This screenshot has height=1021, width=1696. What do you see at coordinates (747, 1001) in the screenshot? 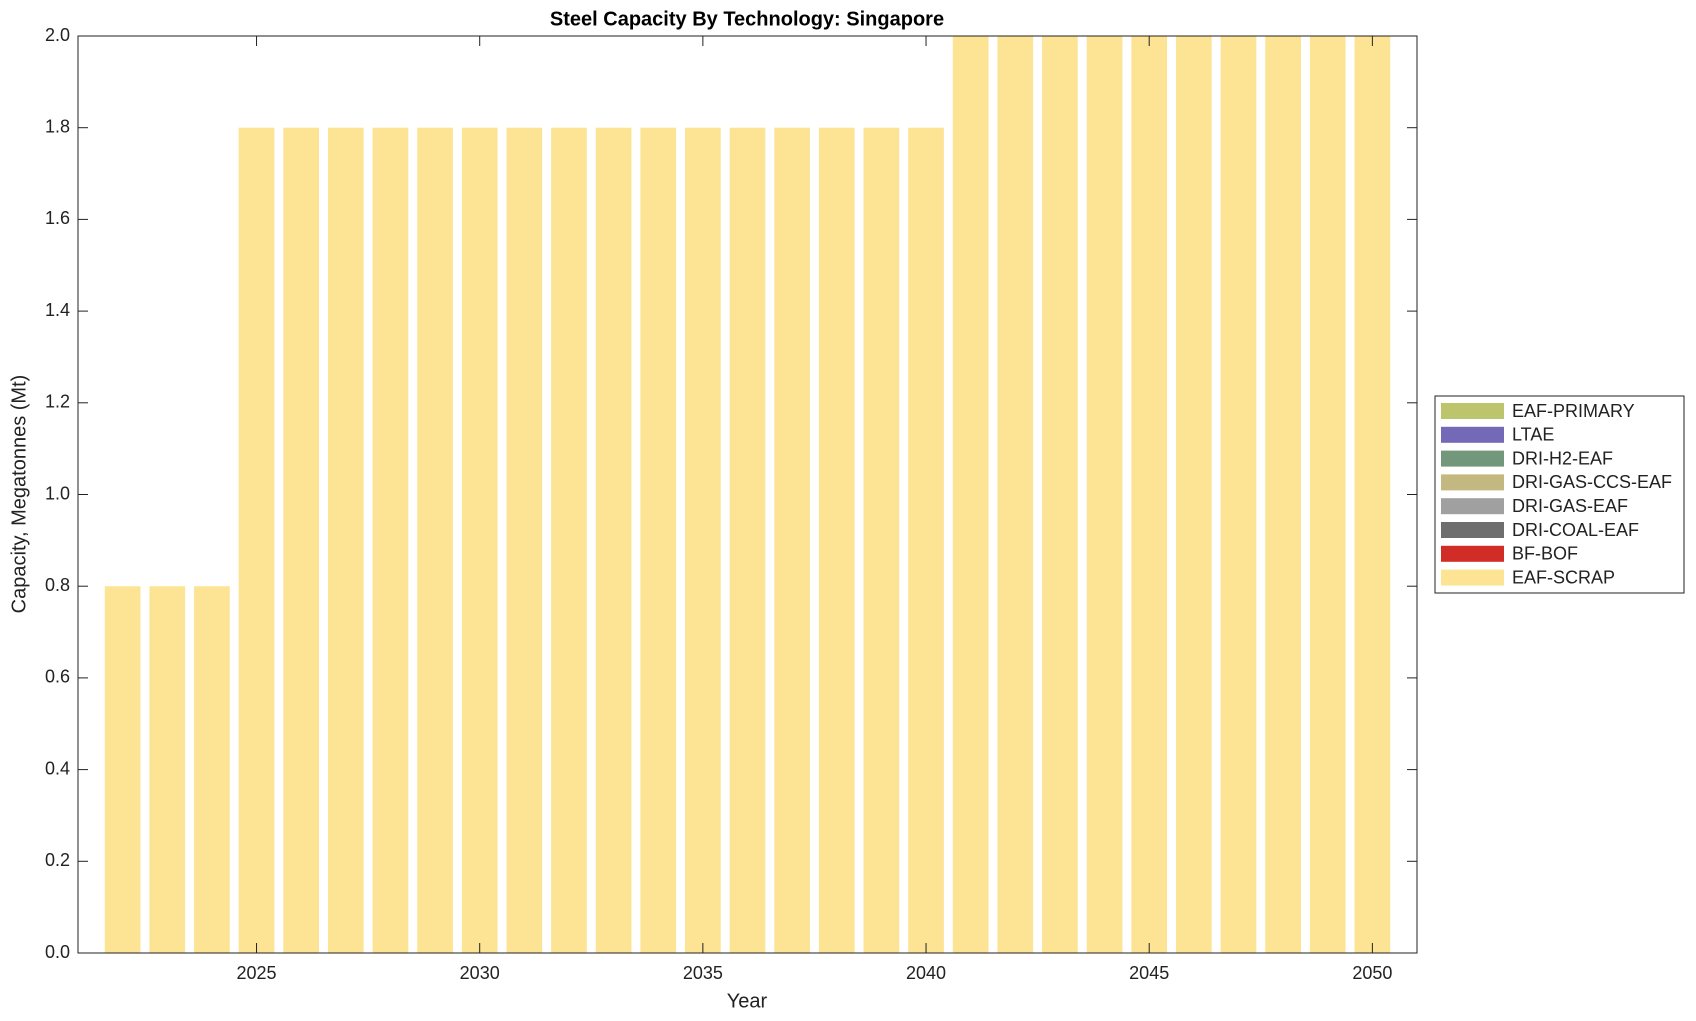
I see `x-axis-label: Year` at bounding box center [747, 1001].